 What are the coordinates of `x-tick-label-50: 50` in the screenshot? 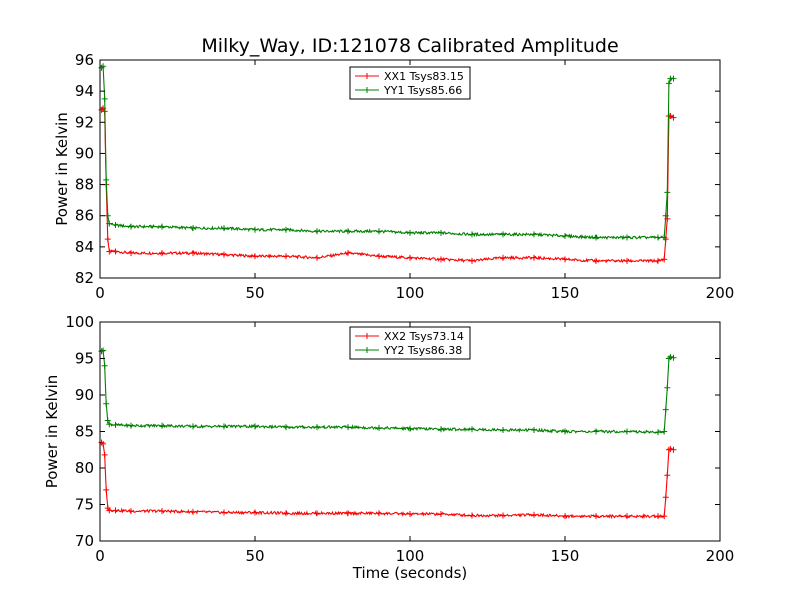 It's located at (254, 293).